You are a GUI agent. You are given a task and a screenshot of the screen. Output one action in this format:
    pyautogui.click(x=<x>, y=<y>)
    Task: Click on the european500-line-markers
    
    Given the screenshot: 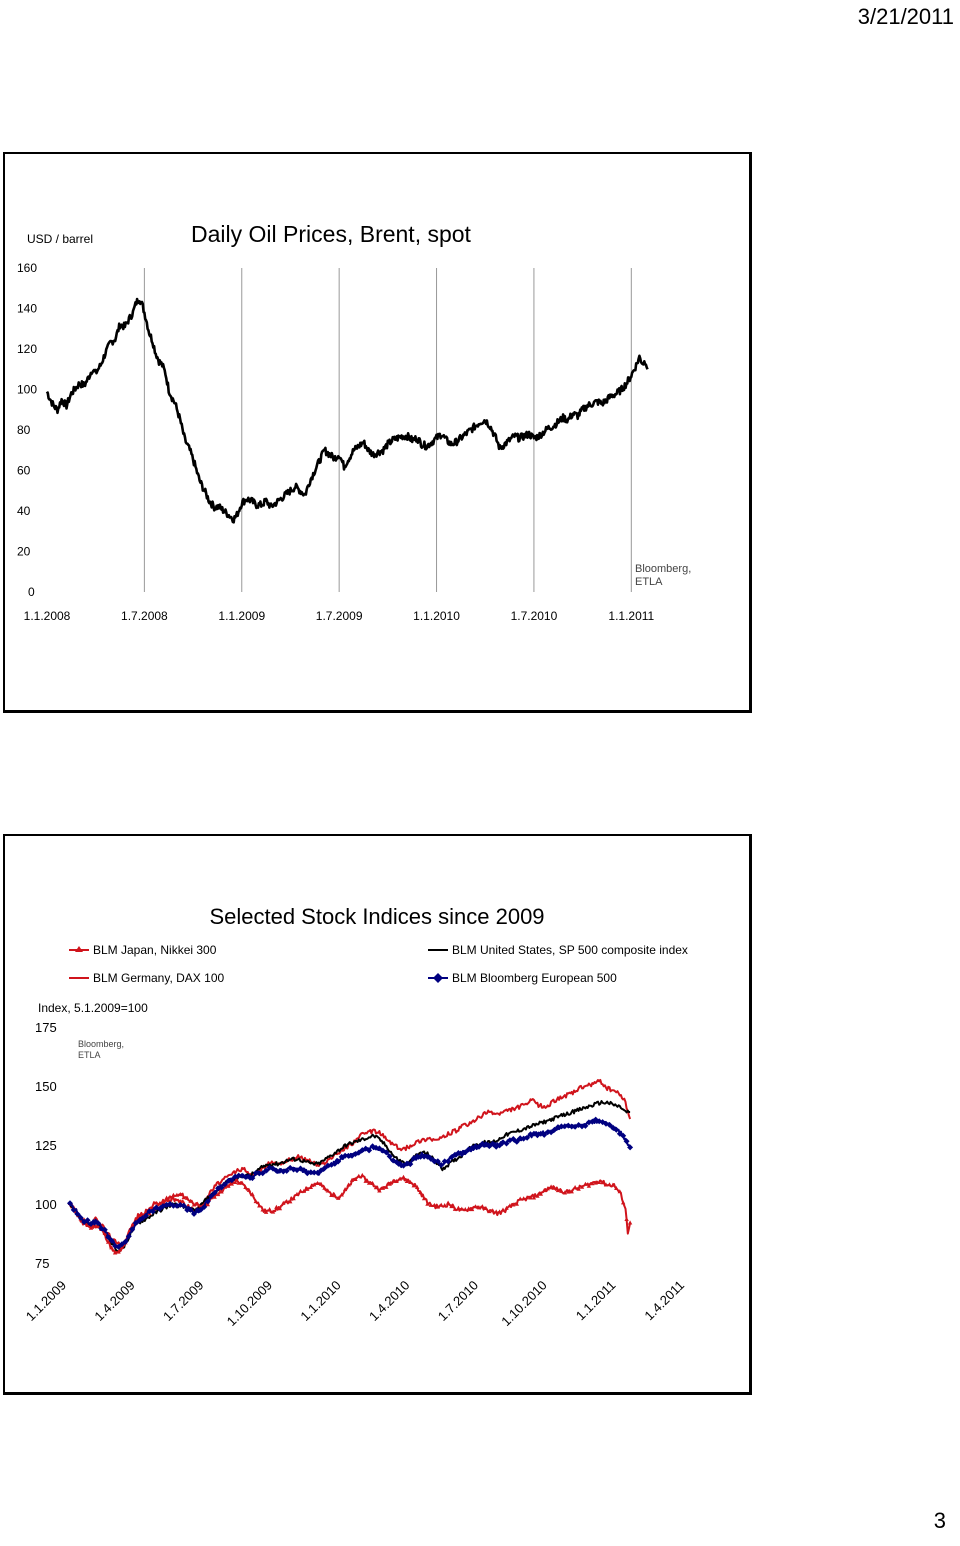 What is the action you would take?
    pyautogui.click(x=350, y=1183)
    